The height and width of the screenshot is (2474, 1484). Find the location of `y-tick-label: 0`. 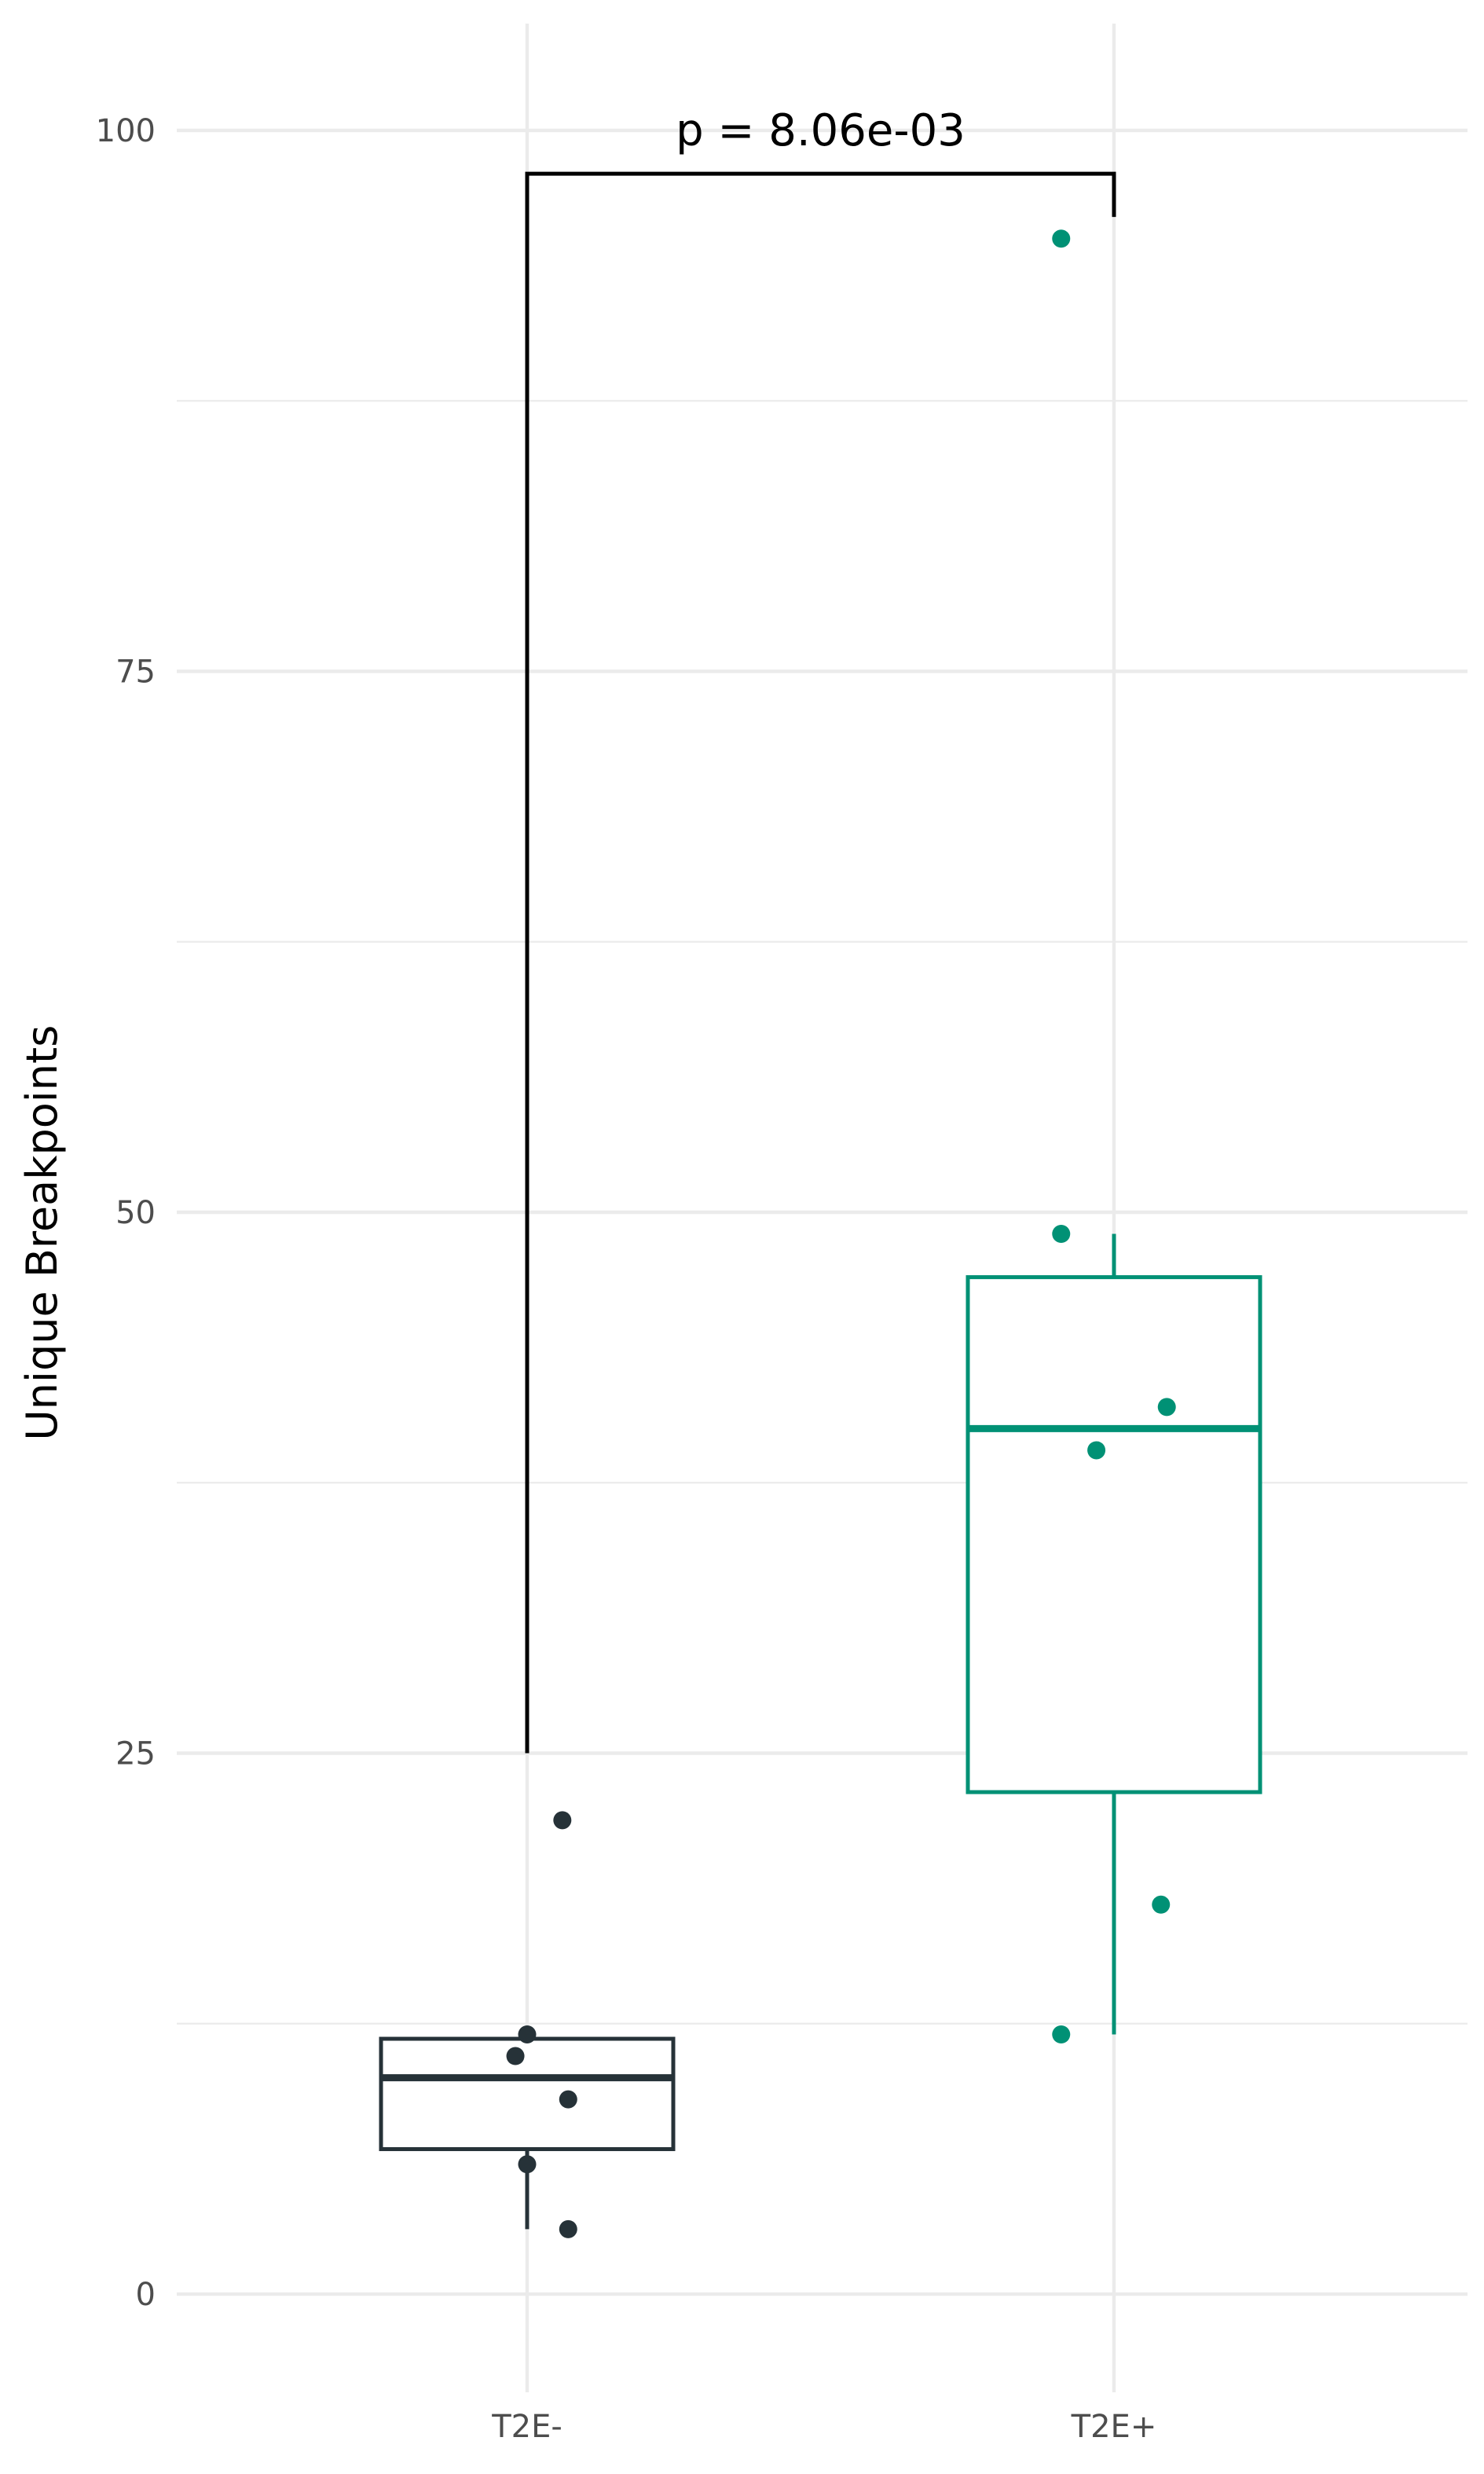

y-tick-label: 0 is located at coordinates (146, 2295).